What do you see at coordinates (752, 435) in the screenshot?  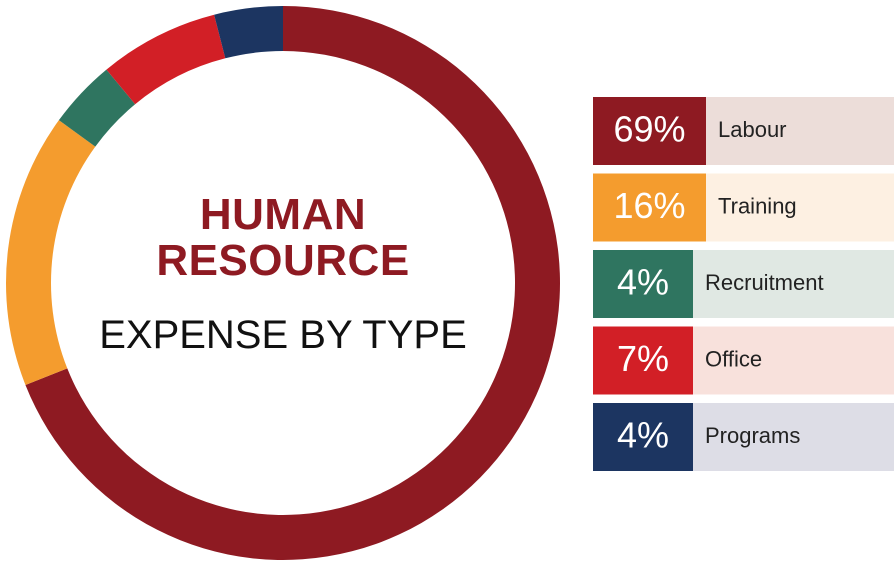 I see `legend-label: Programs` at bounding box center [752, 435].